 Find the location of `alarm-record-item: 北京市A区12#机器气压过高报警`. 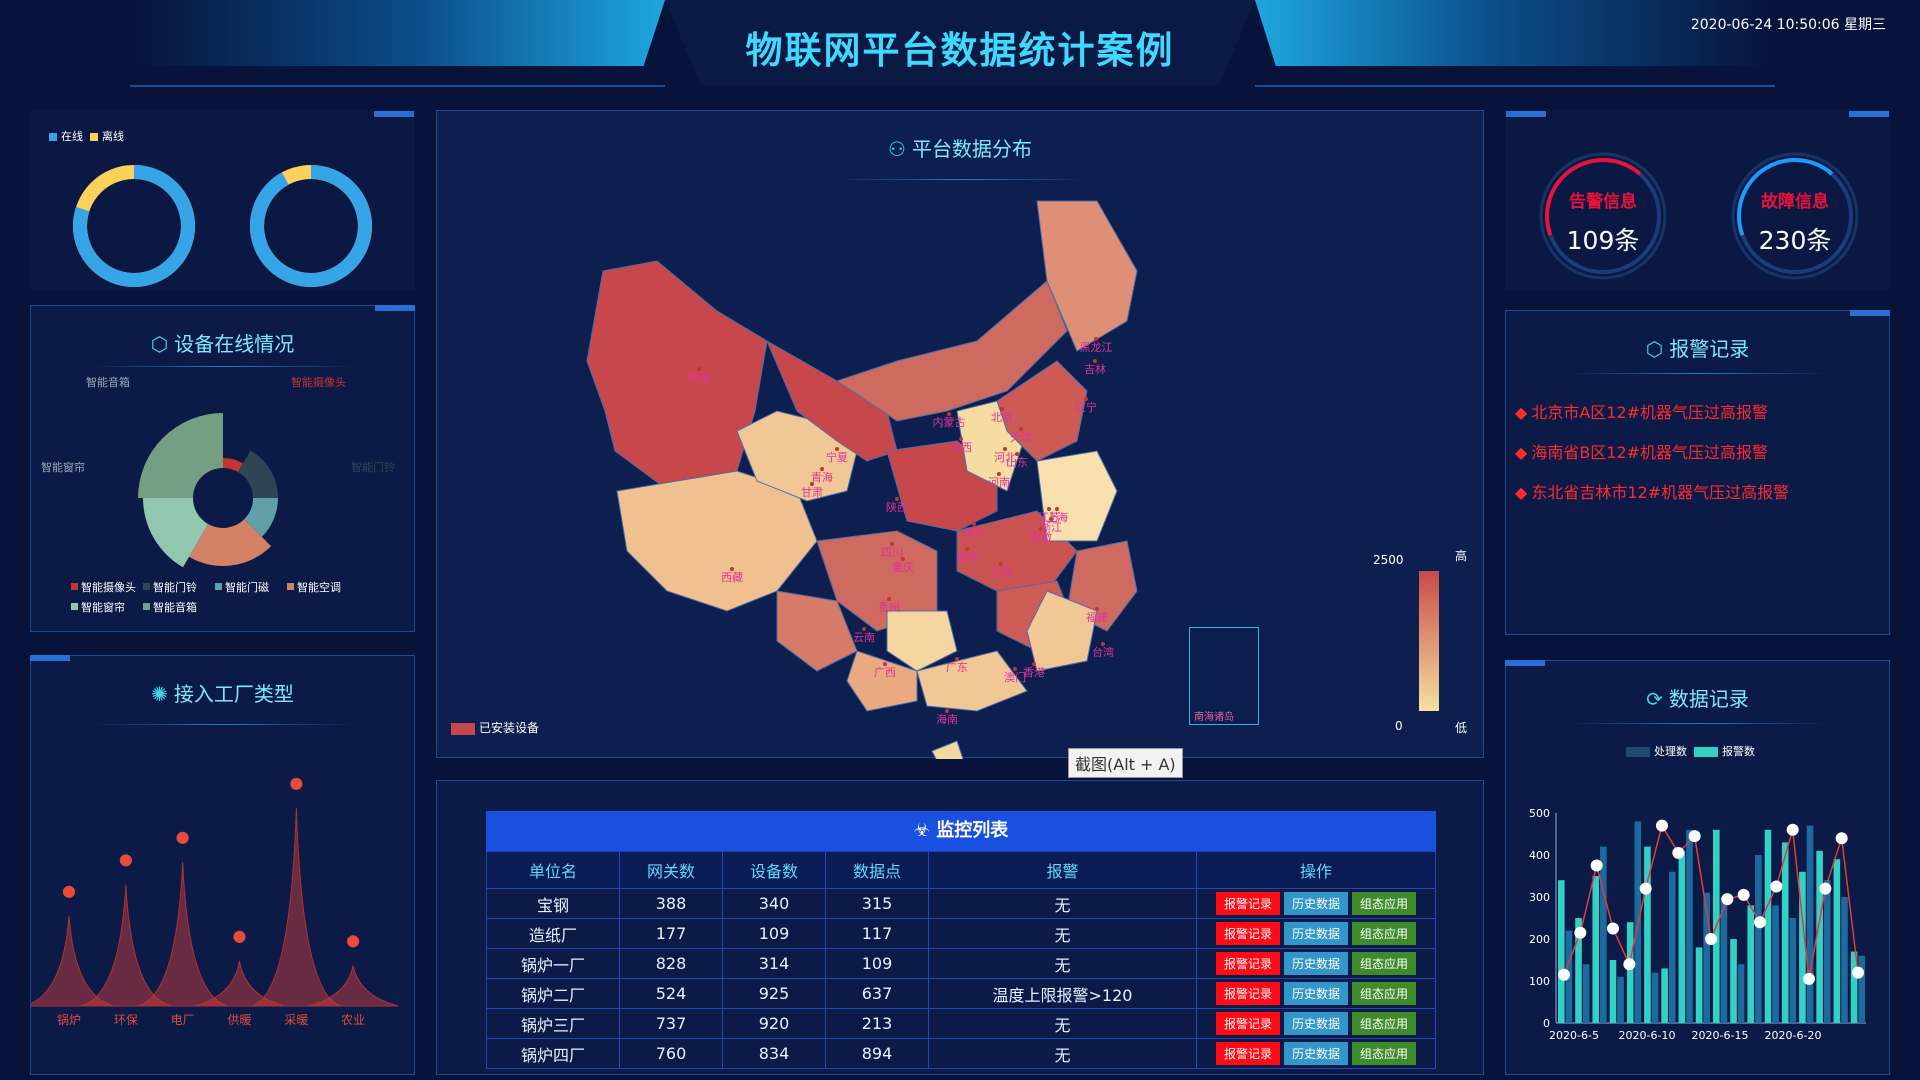

alarm-record-item: 北京市A区12#机器气压过高报警 is located at coordinates (1652, 411).